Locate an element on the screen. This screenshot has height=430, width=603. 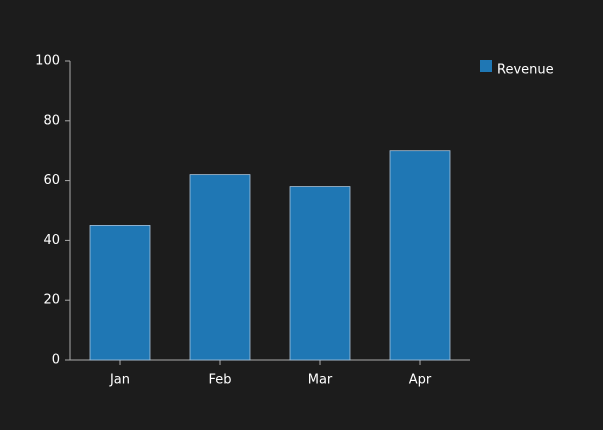
y-tick-label: 20 is located at coordinates (51, 300).